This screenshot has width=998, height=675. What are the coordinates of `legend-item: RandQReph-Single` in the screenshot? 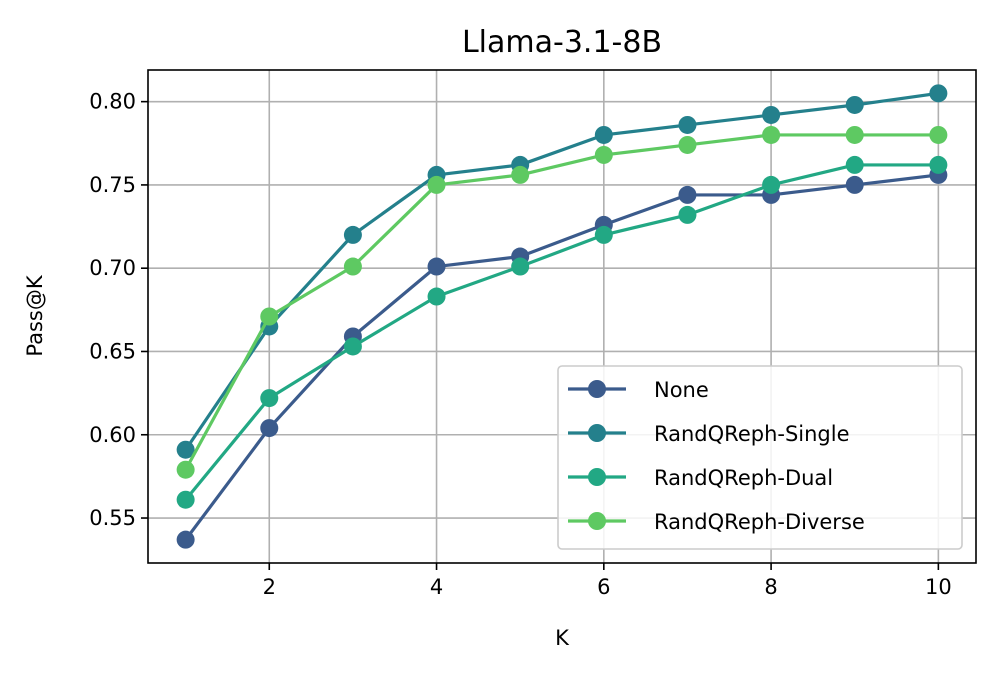 It's located at (709, 434).